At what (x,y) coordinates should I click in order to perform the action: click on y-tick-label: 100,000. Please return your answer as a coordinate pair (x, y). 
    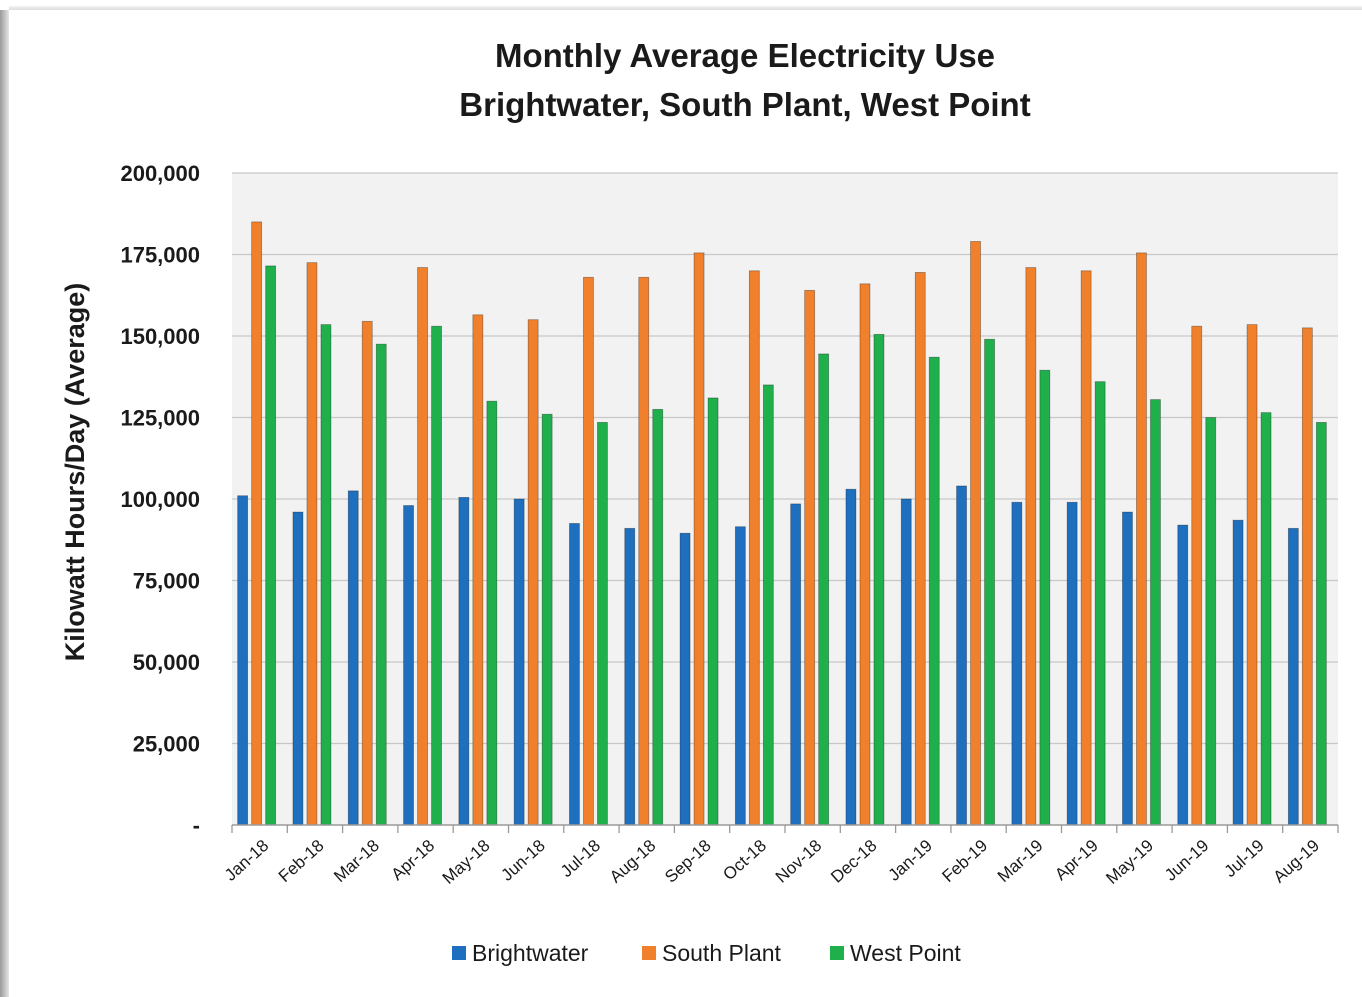
    Looking at the image, I should click on (160, 499).